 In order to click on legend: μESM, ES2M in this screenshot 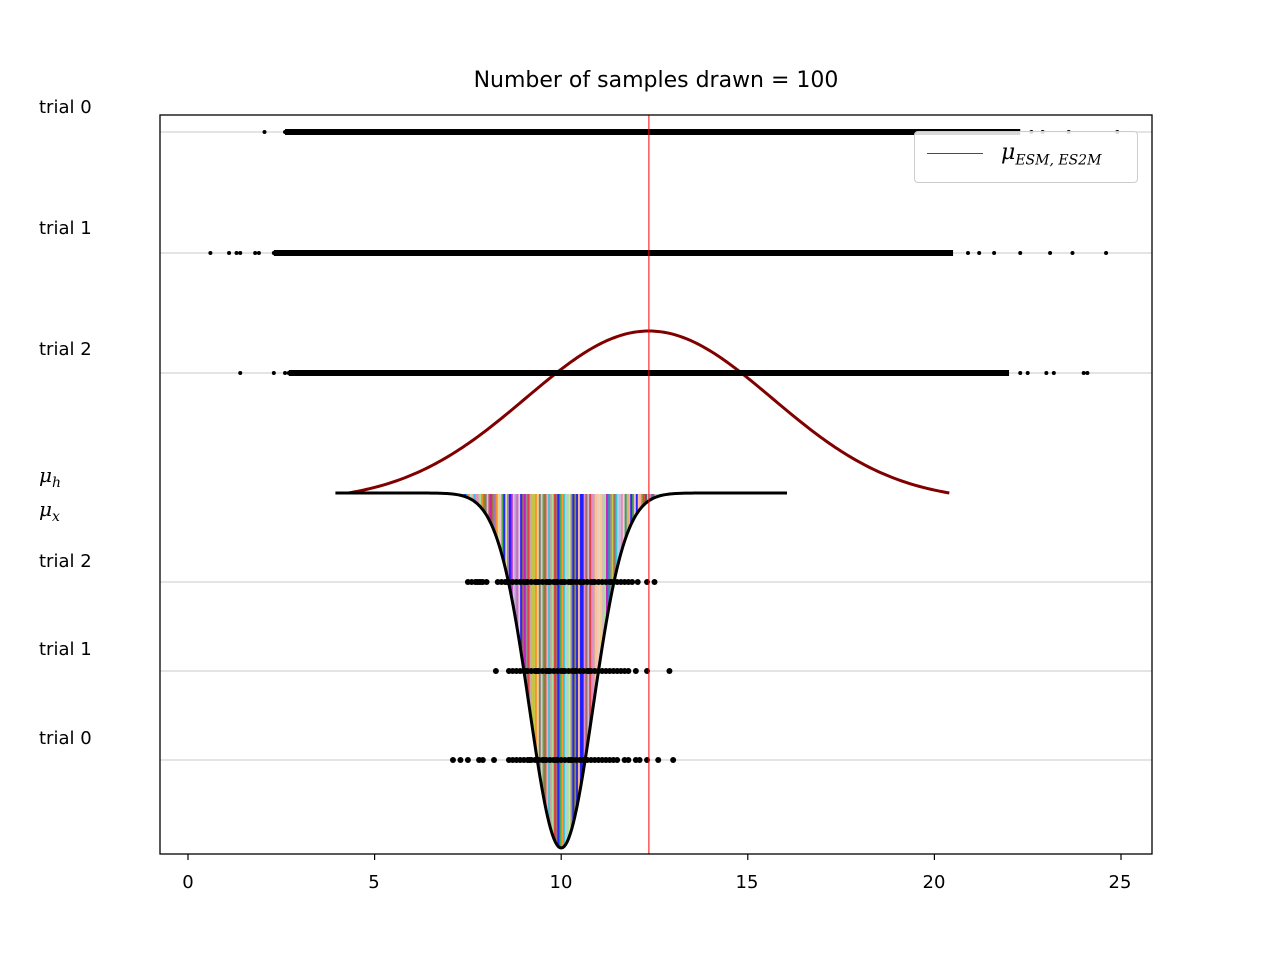, I will do `click(1026, 157)`.